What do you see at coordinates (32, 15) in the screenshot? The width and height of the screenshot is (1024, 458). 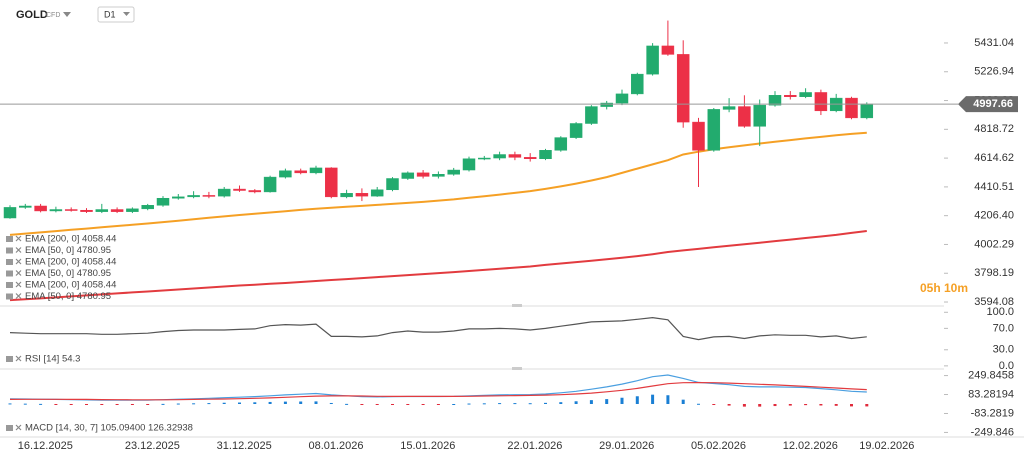 I see `symbol: GOLD` at bounding box center [32, 15].